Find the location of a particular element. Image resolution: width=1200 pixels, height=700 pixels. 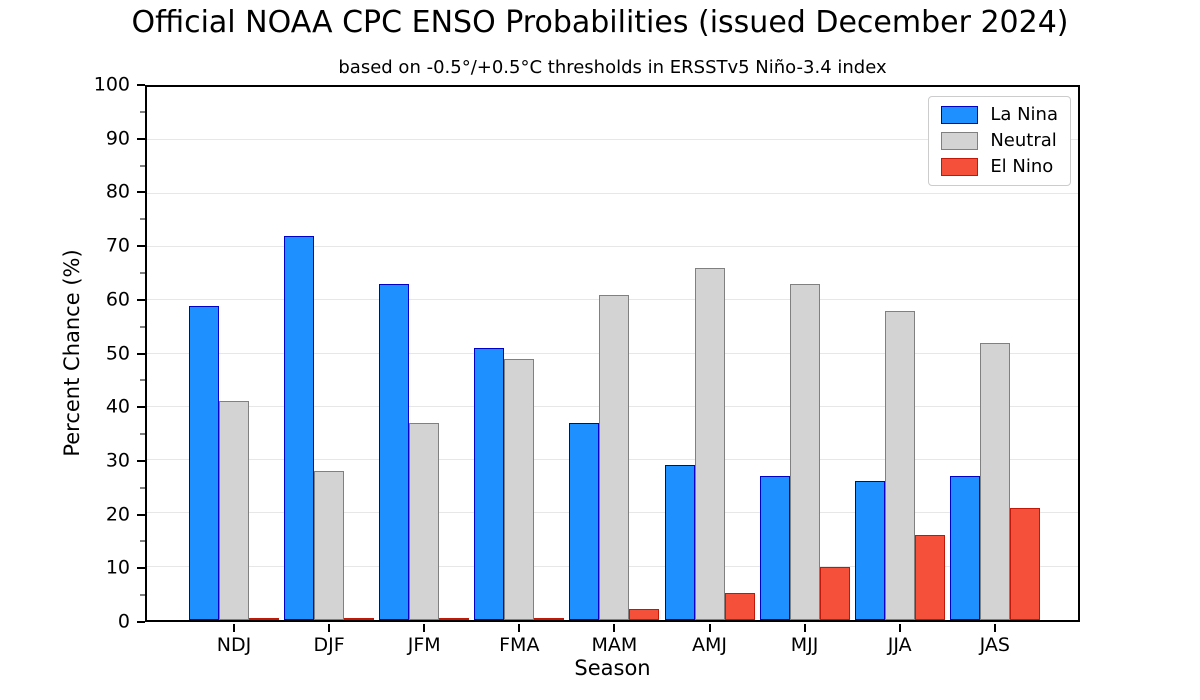

x-tick-jfm is located at coordinates (424, 628).